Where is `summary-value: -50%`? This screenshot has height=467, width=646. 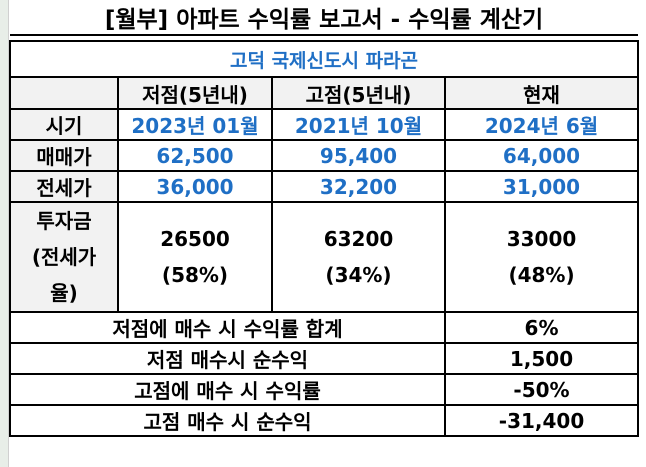
summary-value: -50% is located at coordinates (541, 389).